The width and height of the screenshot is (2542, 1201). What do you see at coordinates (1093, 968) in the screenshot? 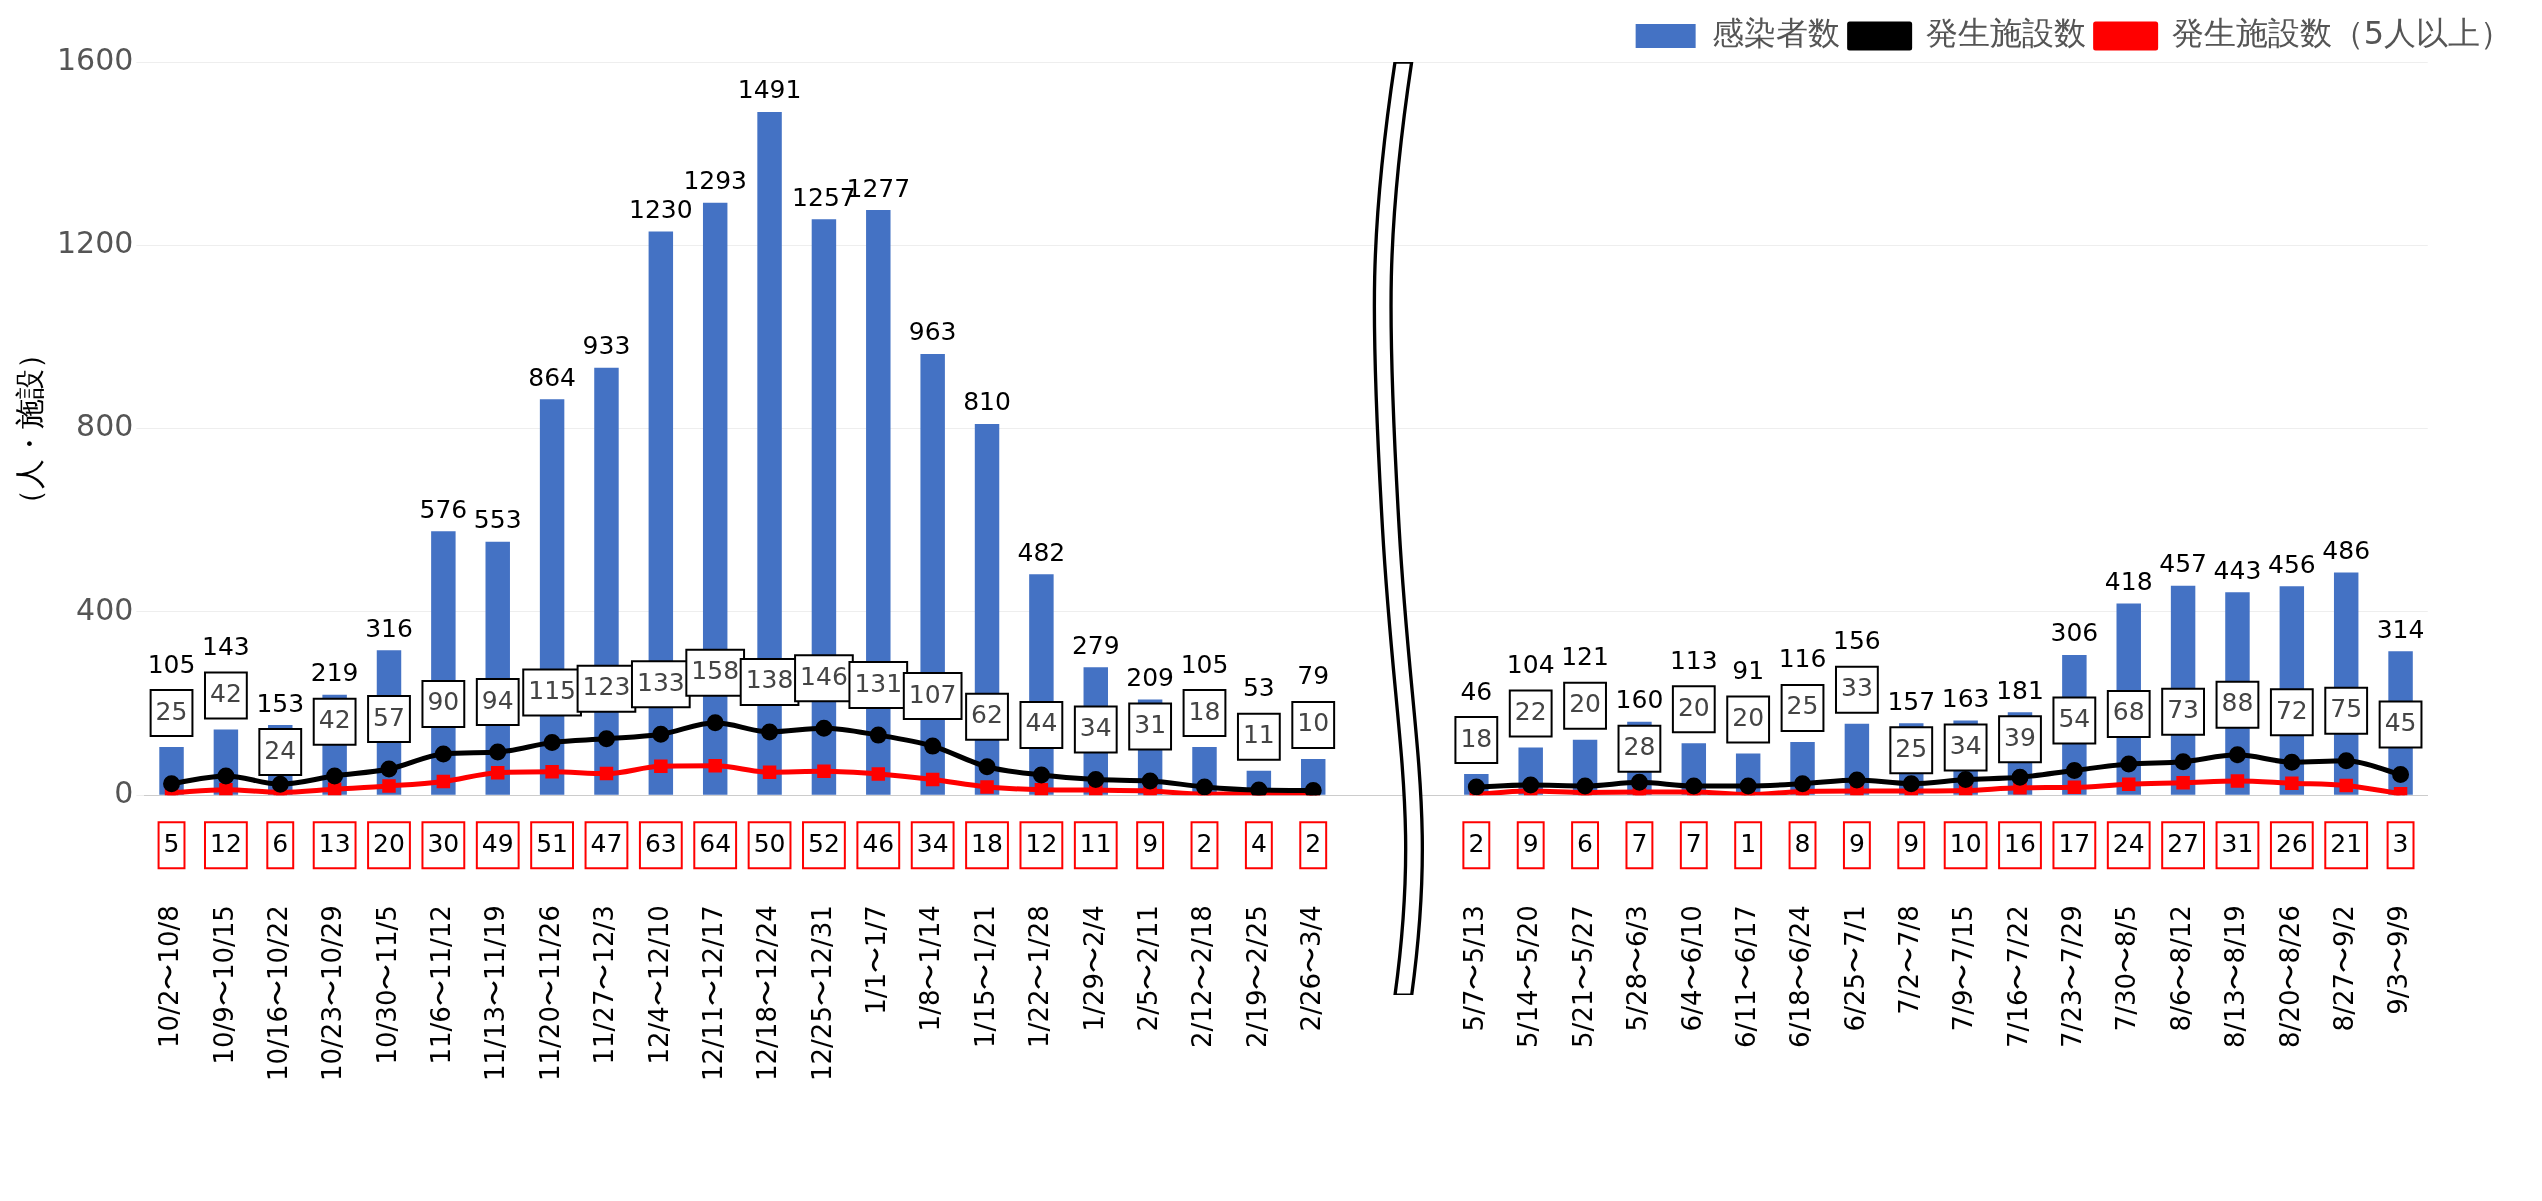
I see `x-tick-label: 1/29〜2/4` at bounding box center [1093, 968].